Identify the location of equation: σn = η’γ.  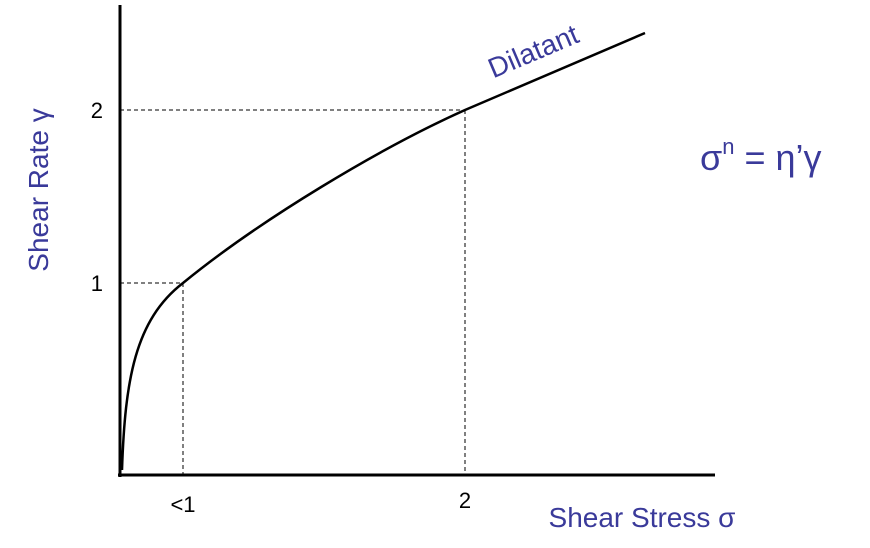
(761, 156).